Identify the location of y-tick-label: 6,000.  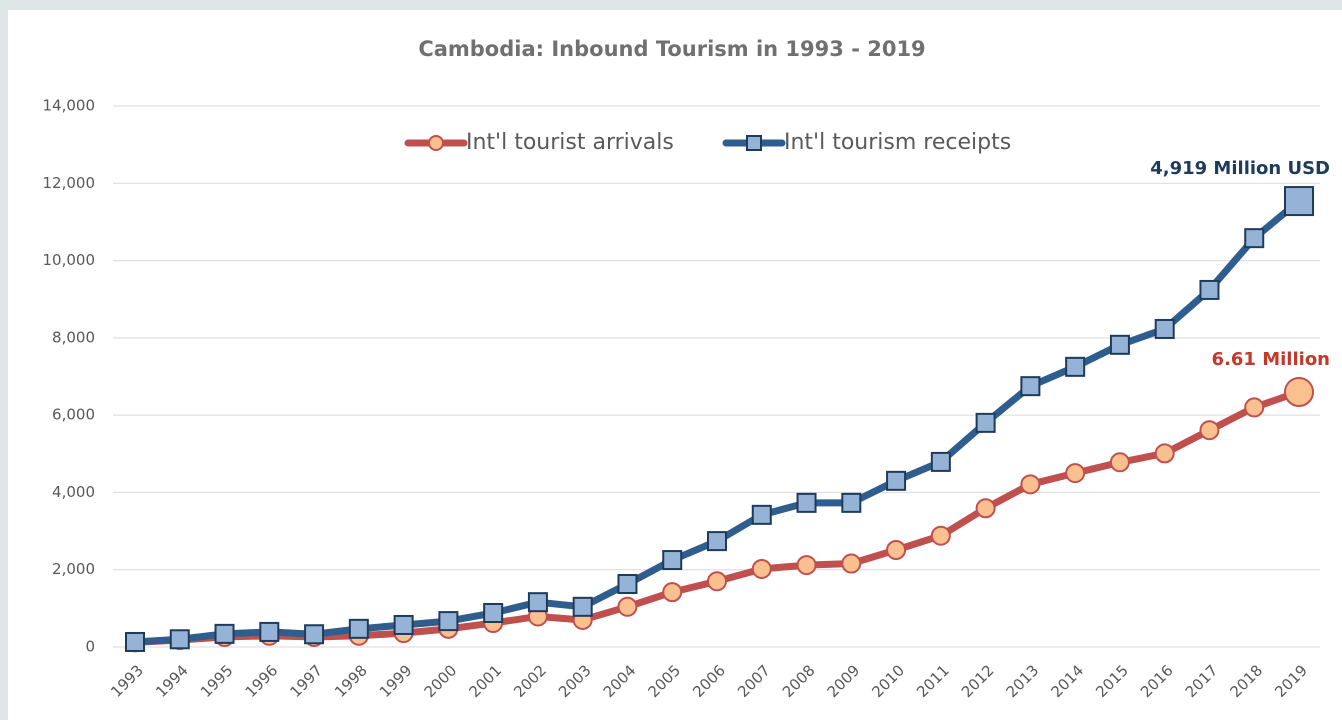
(73, 415).